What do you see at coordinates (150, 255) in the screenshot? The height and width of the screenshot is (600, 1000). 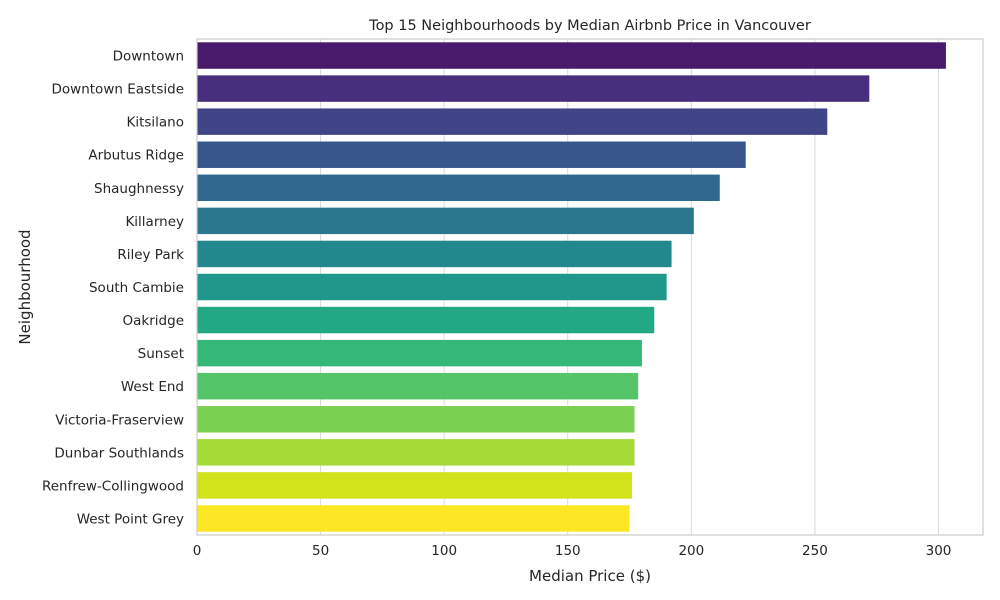 I see `y-tick-label: Riley Park` at bounding box center [150, 255].